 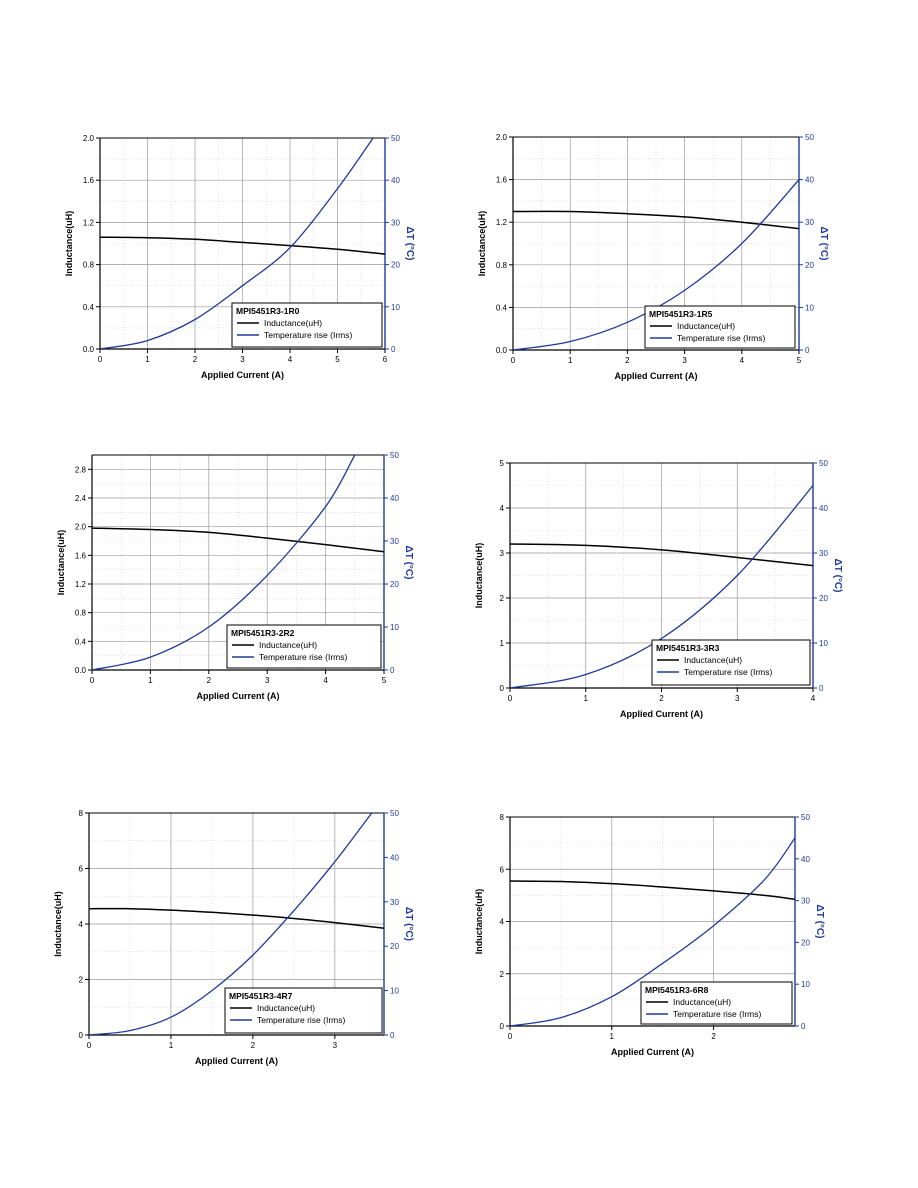 What do you see at coordinates (688, 648) in the screenshot?
I see `legend-title: MPI5451R3-3R3` at bounding box center [688, 648].